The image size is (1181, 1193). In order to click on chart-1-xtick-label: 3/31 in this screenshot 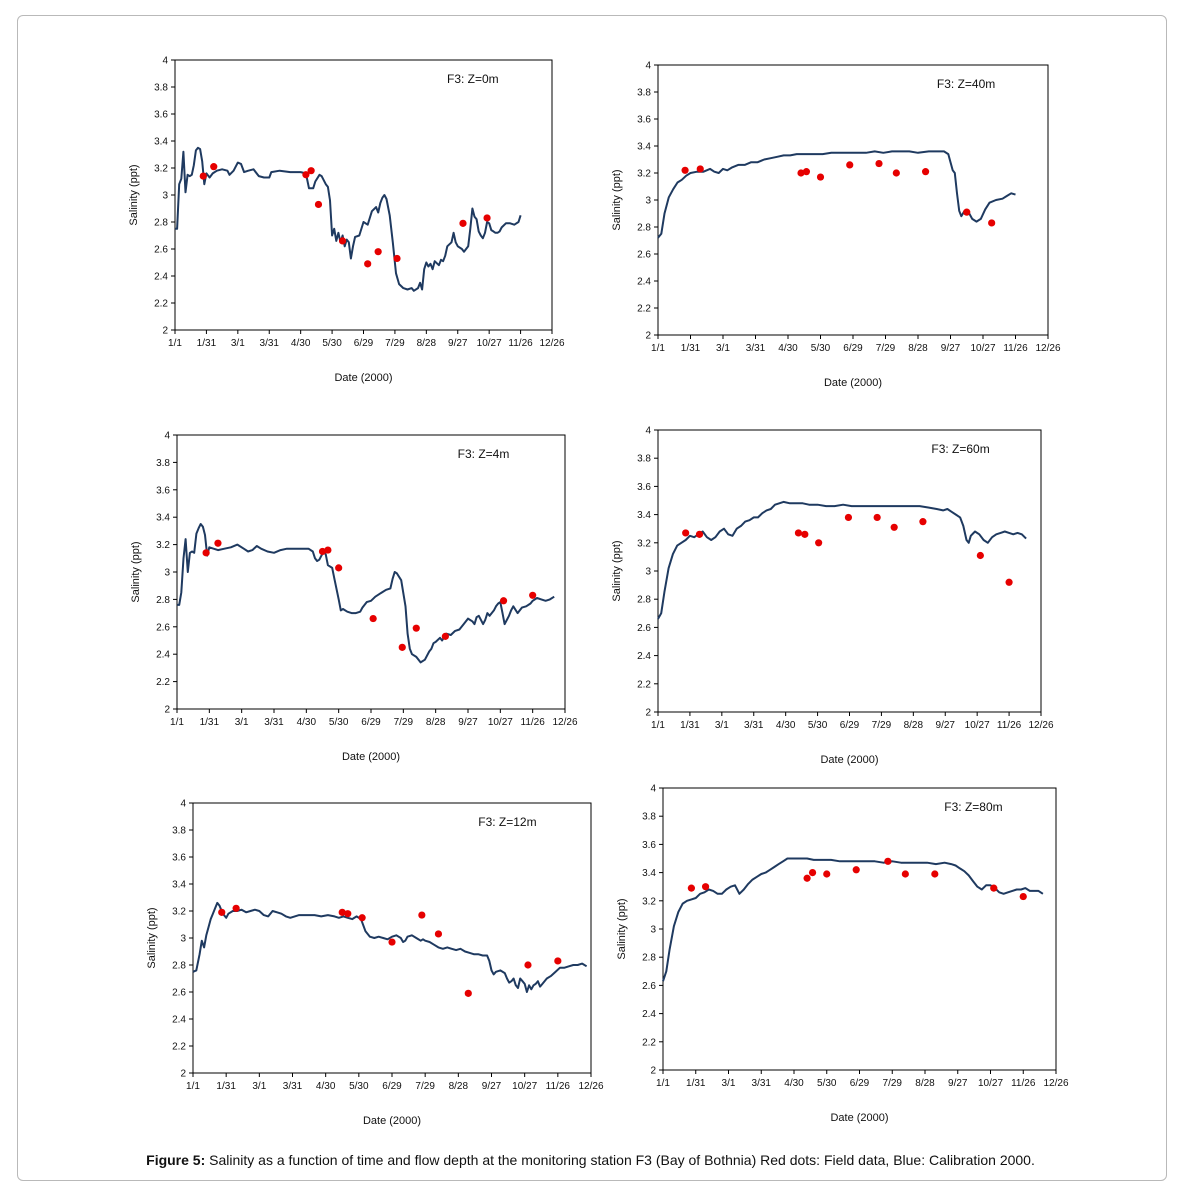, I will do `click(756, 348)`.